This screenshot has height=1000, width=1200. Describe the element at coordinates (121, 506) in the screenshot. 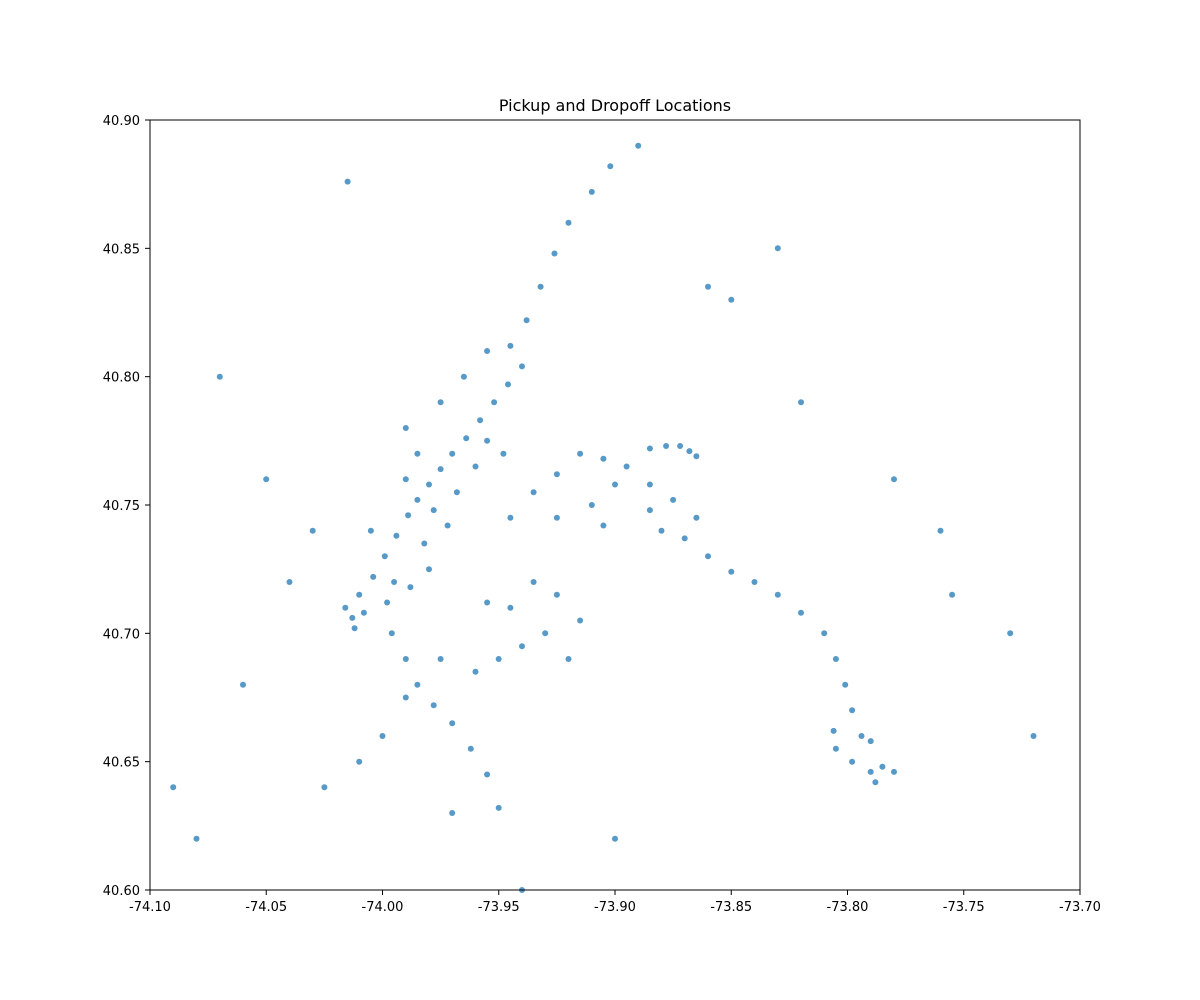

I see `y-tick-label: 40.75` at that location.